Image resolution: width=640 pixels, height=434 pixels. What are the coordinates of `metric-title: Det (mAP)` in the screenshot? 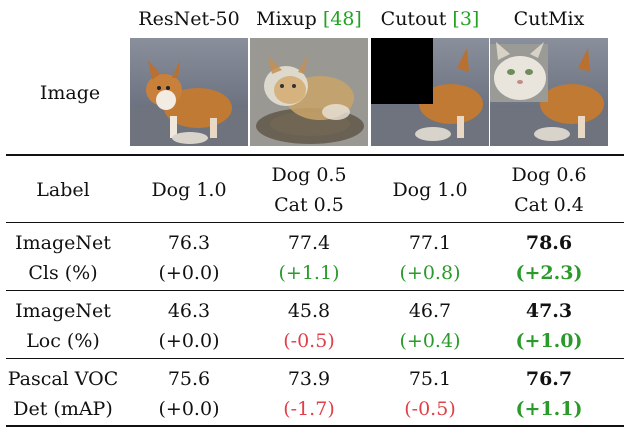 It's located at (63, 409).